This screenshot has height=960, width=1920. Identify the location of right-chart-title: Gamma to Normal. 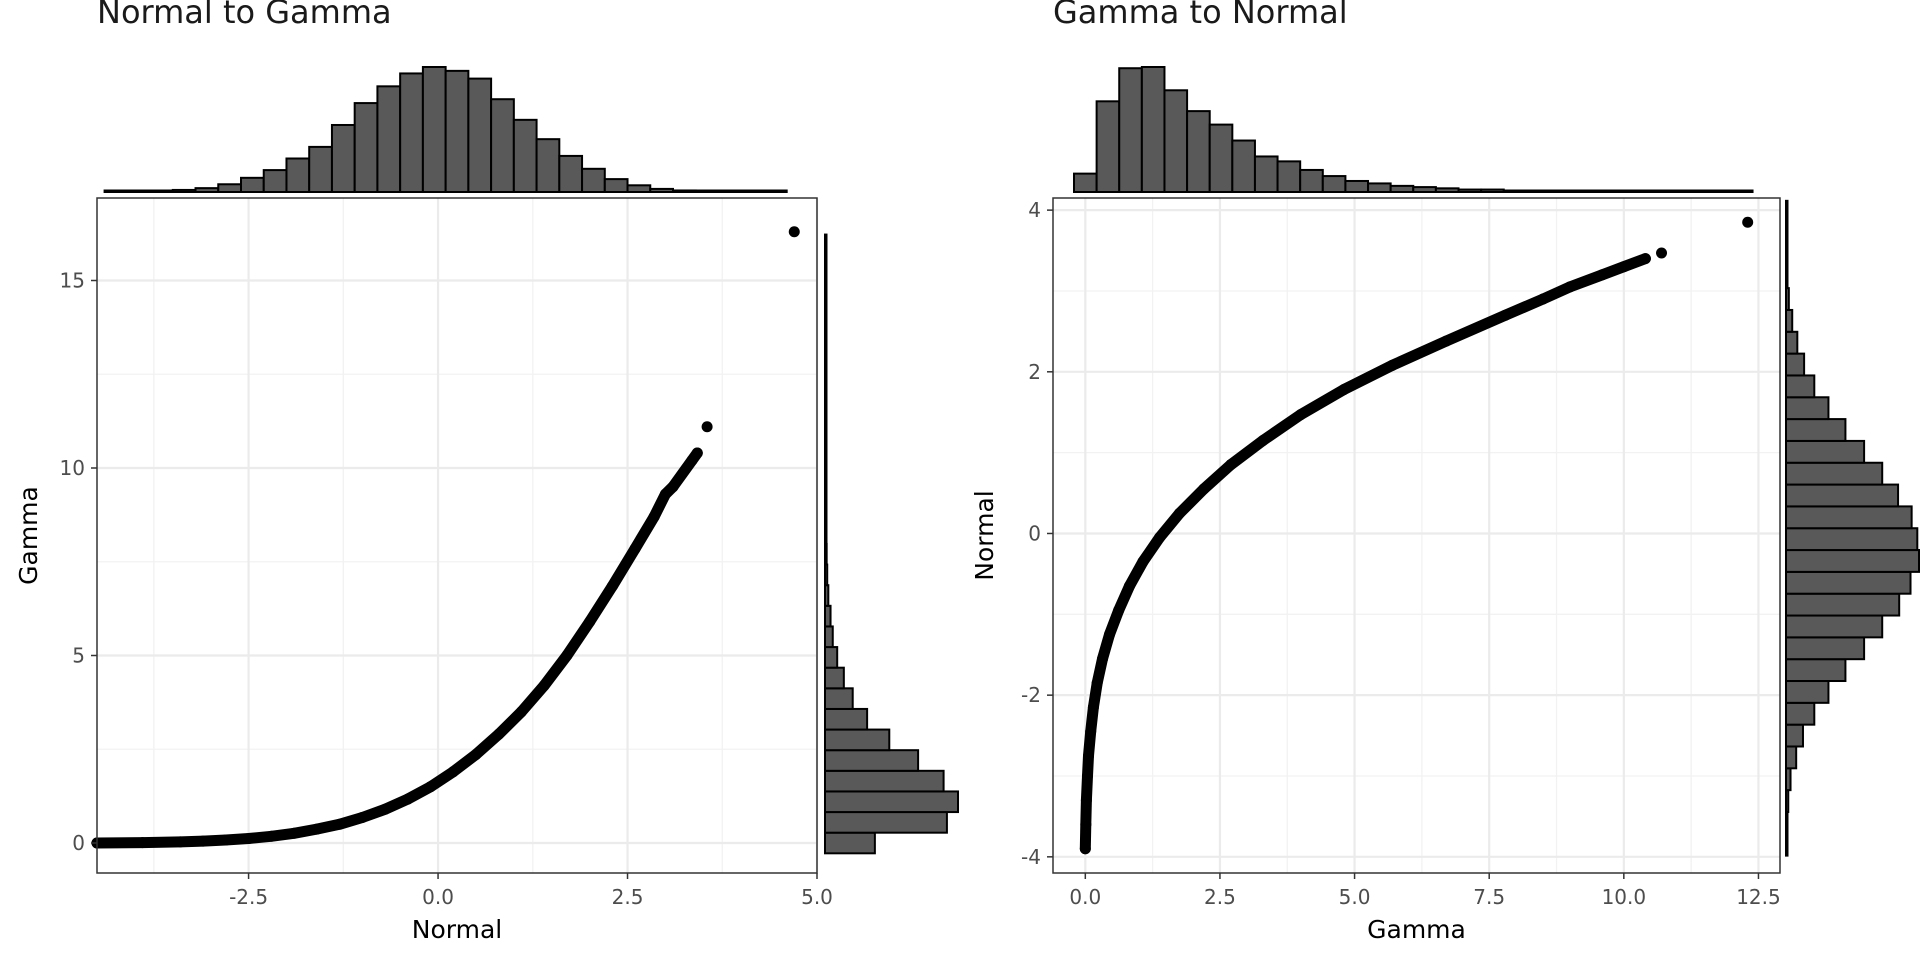
(1200, 15).